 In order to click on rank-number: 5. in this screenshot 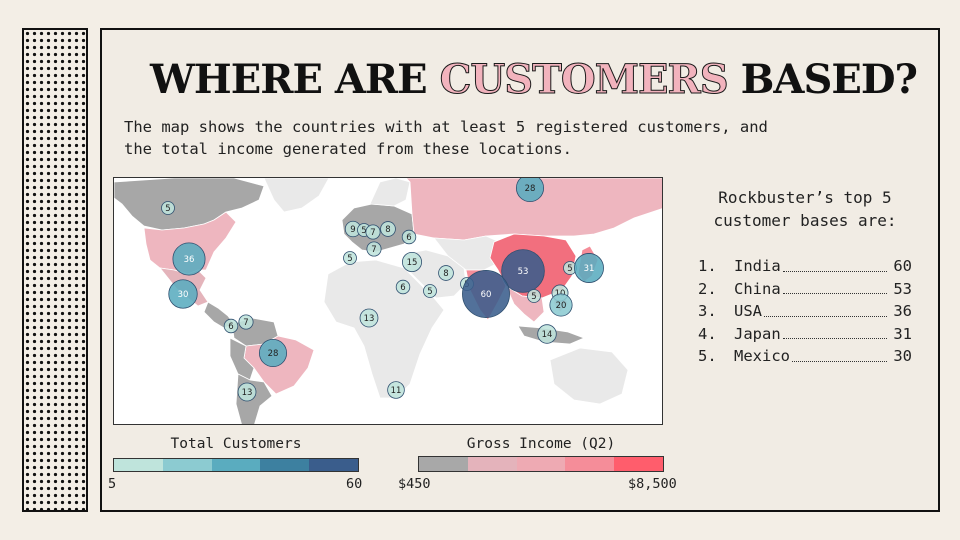, I will do `click(707, 356)`.